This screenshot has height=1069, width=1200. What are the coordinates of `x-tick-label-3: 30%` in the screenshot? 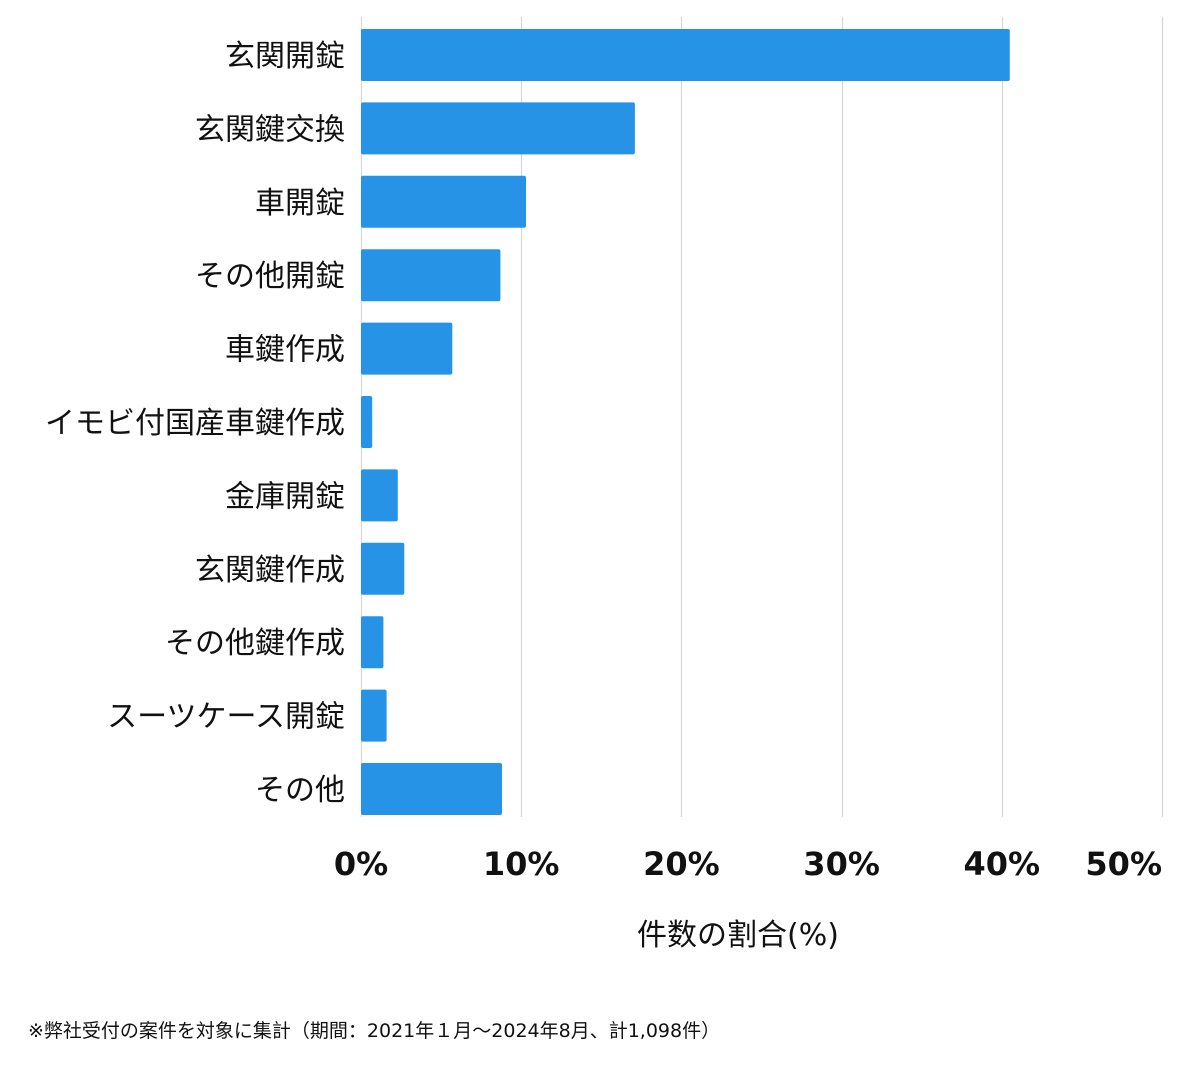 It's located at (841, 864).